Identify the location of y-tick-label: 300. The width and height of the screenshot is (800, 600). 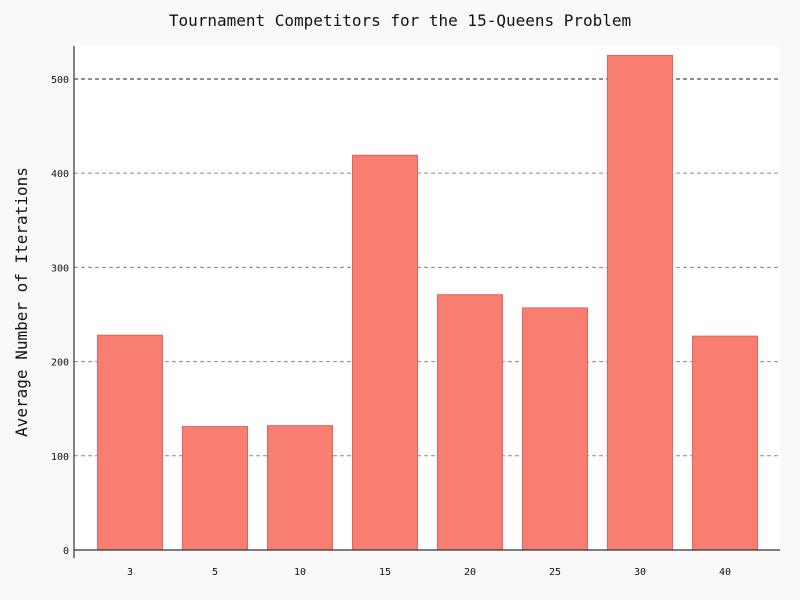
(60, 268).